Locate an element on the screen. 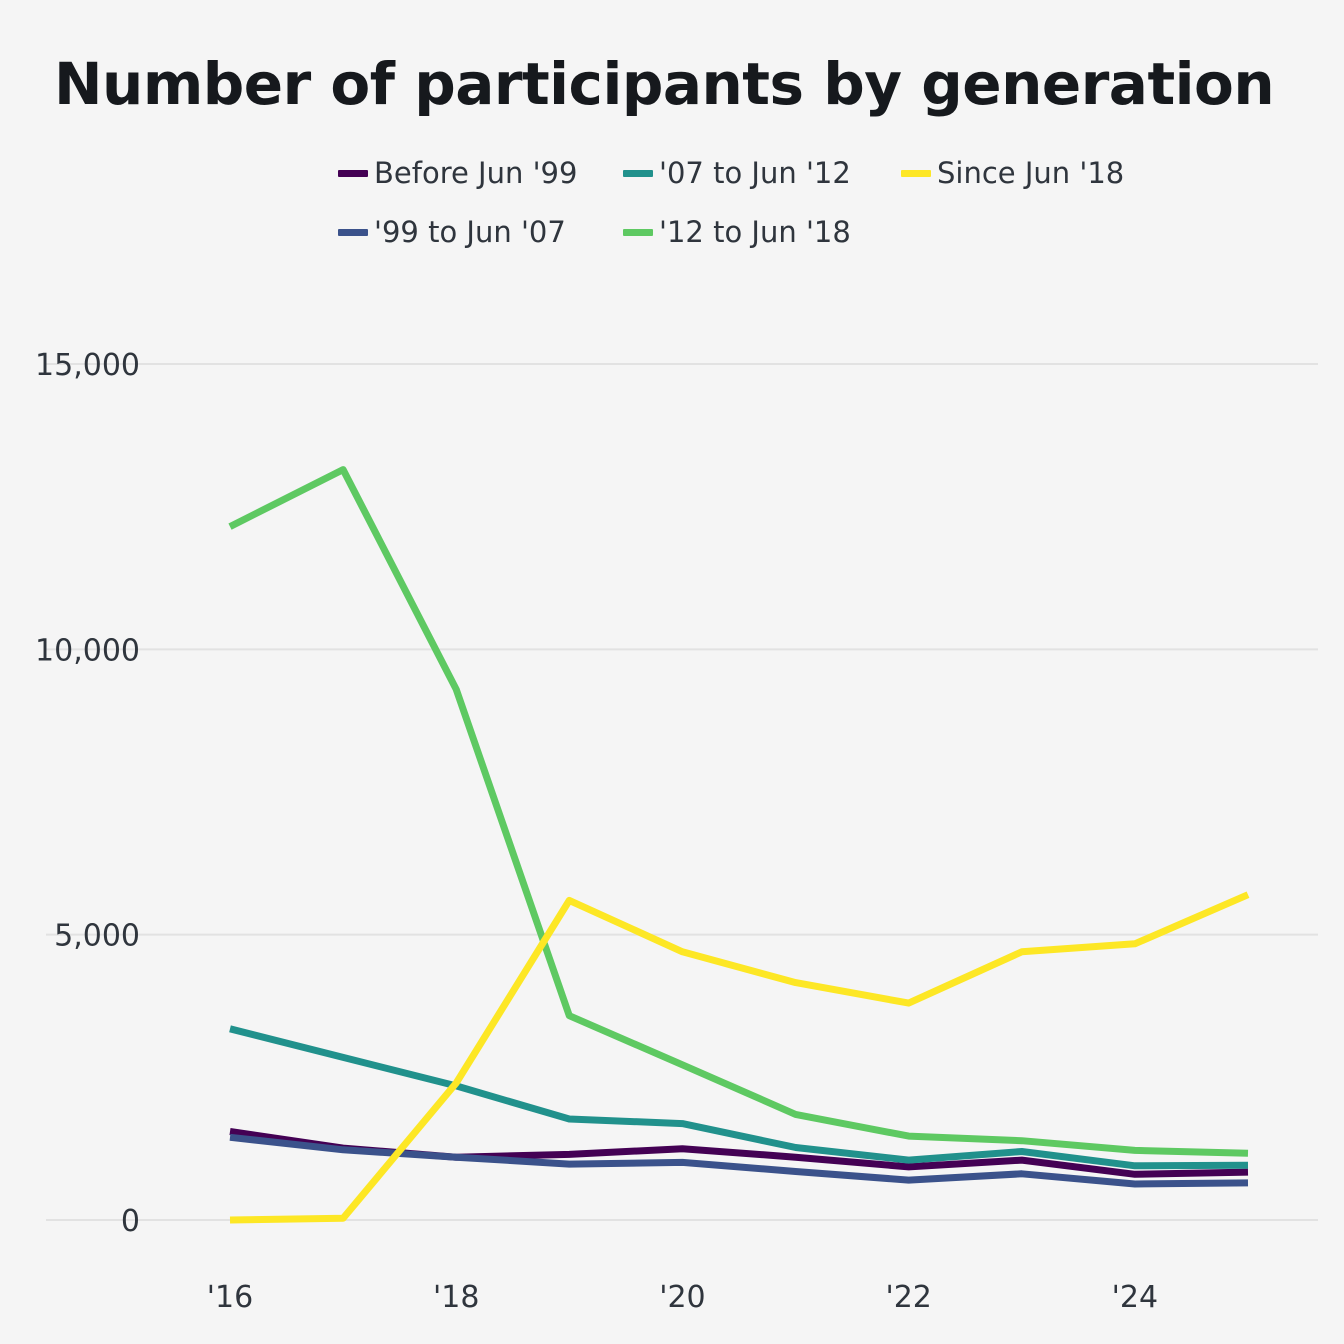 Image resolution: width=1344 pixels, height=1344 pixels. x-tick-label: '22 is located at coordinates (908, 1297).